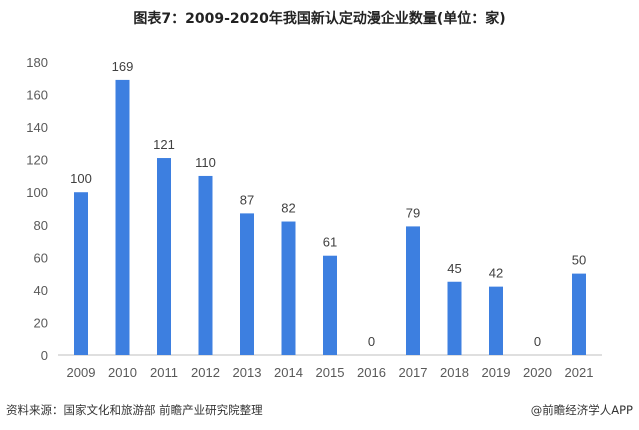 The image size is (639, 430). Describe the element at coordinates (413, 372) in the screenshot. I see `x-tick-label: 2017` at that location.